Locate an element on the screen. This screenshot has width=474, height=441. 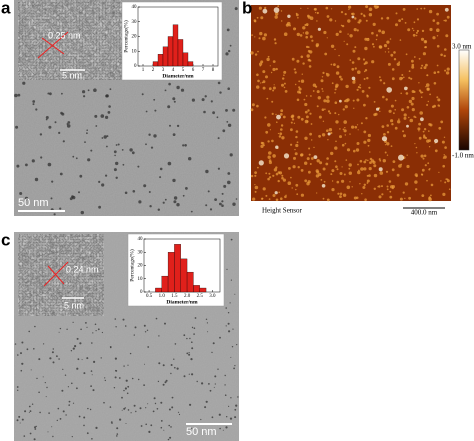
y-axis-label: Percentage(%) is located at coordinates (125, 36).